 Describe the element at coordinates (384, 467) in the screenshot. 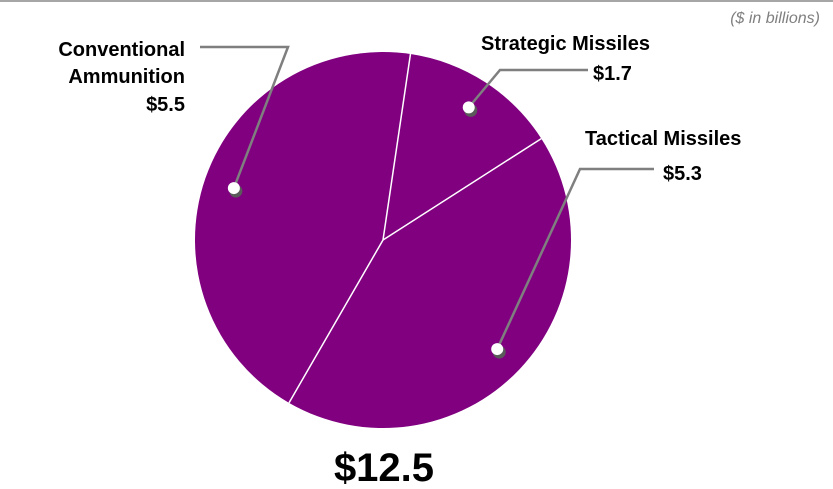

I see `total-label: $12.5` at that location.